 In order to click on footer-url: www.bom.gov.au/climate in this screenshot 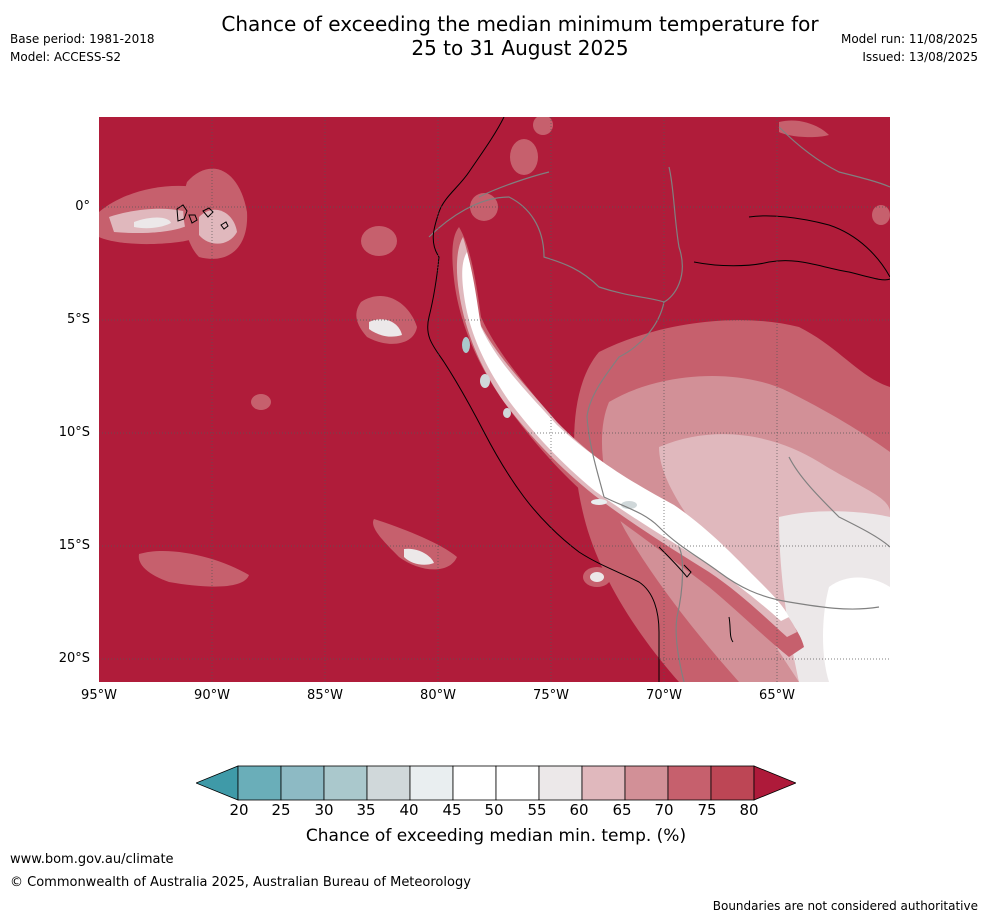, I will do `click(92, 859)`.